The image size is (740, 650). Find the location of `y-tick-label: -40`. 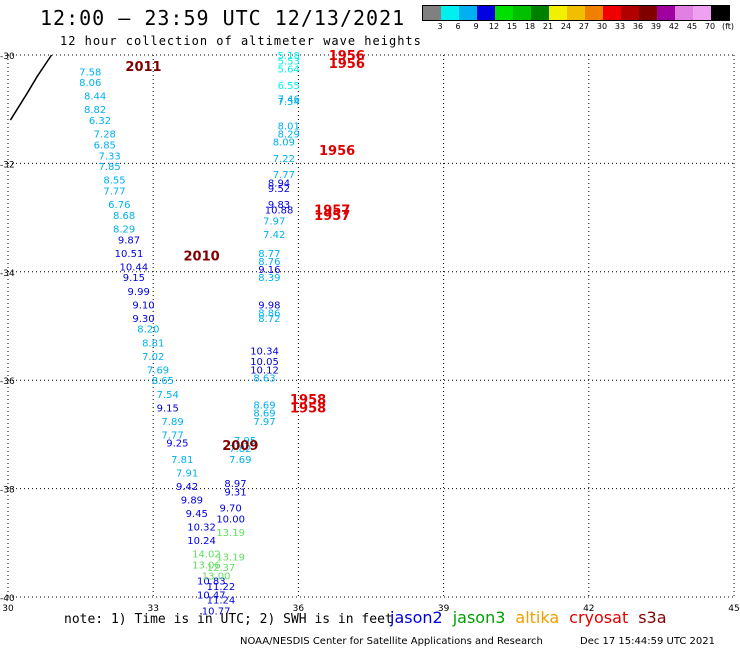

y-tick-label: -40 is located at coordinates (7, 599).